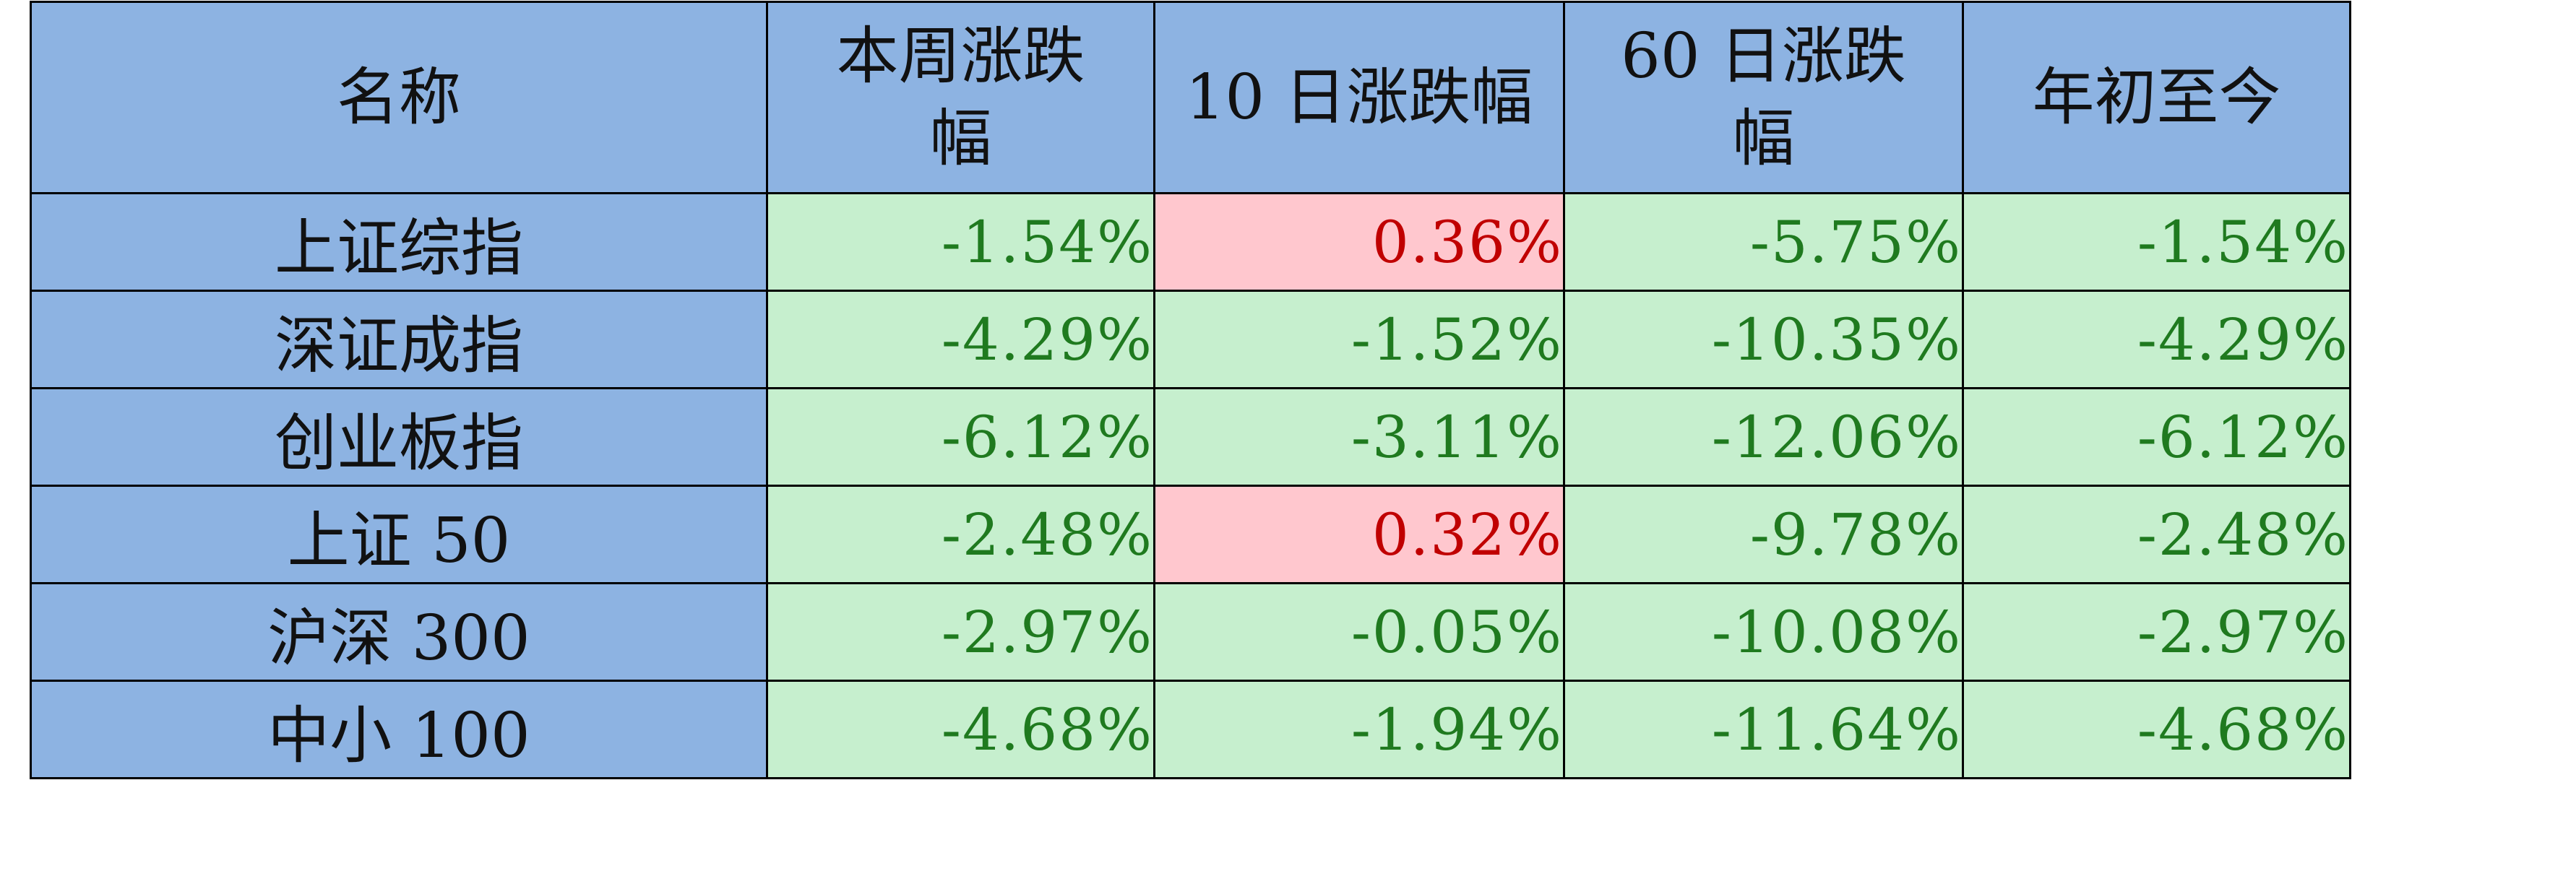 The width and height of the screenshot is (2576, 871). What do you see at coordinates (1763, 729) in the screenshot?
I see `60d-change-cell: -11.64%` at bounding box center [1763, 729].